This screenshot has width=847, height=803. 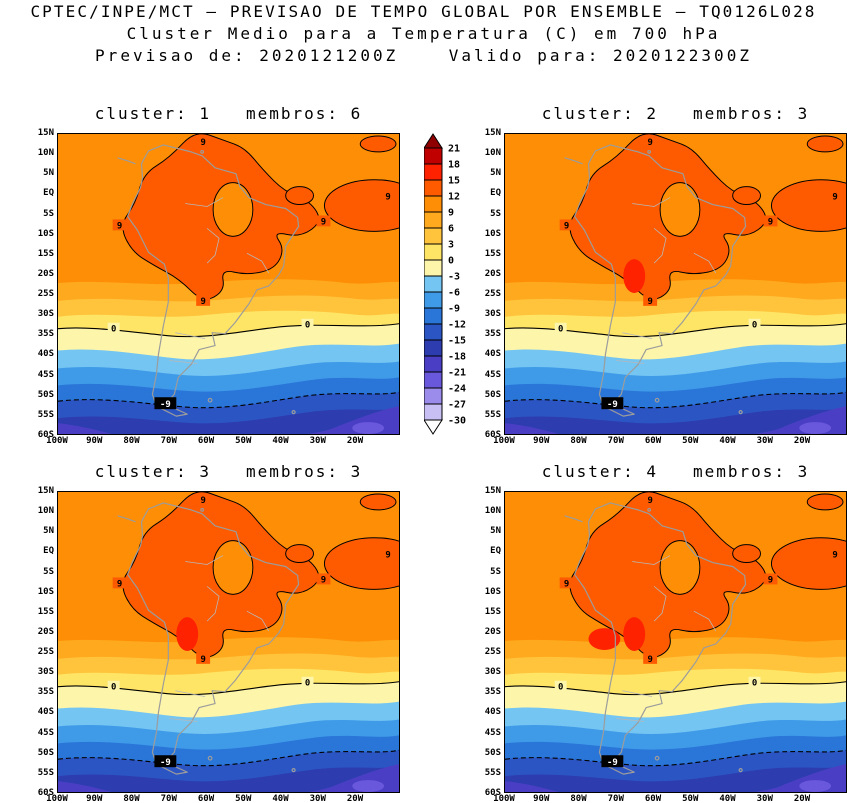 What do you see at coordinates (228, 113) in the screenshot?
I see `panel-title: cluster: 1 membros: 6` at bounding box center [228, 113].